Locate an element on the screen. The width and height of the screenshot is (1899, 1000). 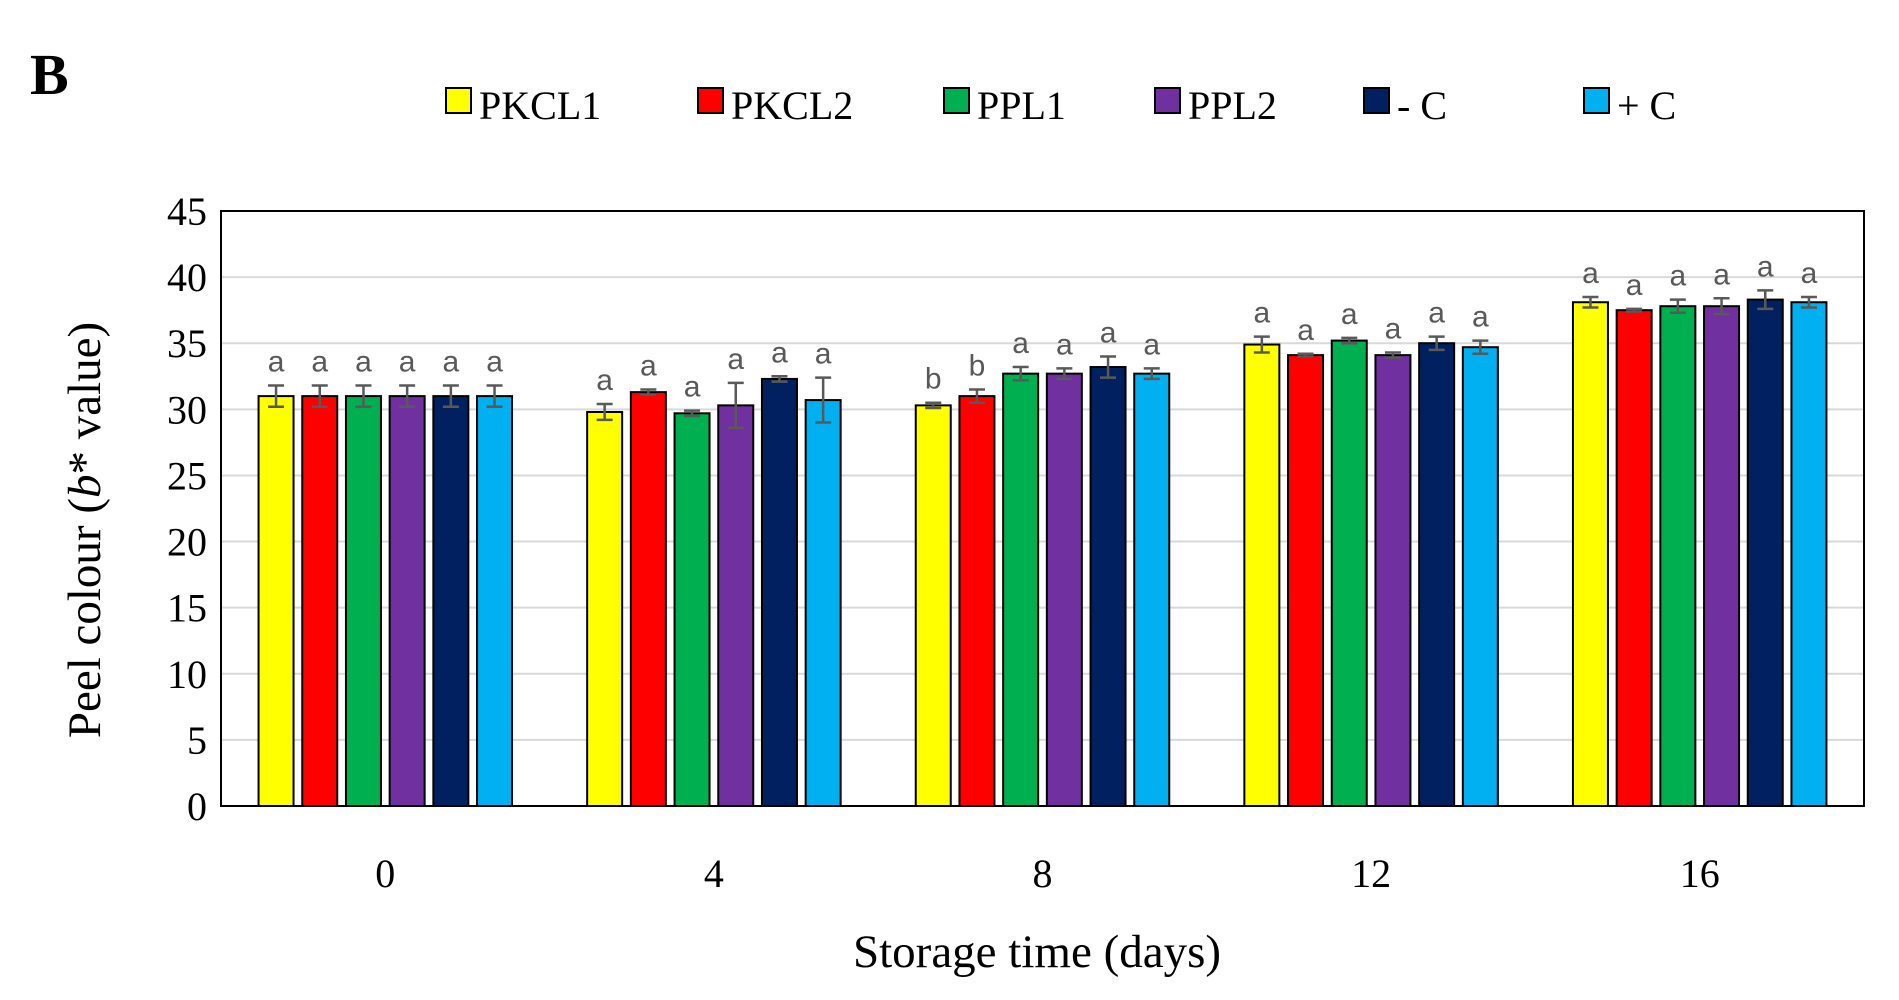
legend: PKCL1 PKCL2 PPL1 PPL2 - C + C is located at coordinates (1060, 105).